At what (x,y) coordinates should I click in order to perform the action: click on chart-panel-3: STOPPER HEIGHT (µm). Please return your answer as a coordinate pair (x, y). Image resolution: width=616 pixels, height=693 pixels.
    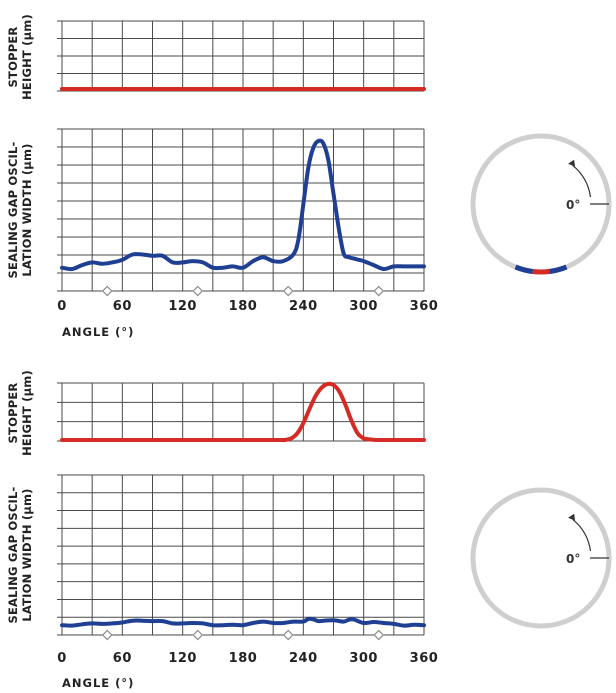
    Looking at the image, I should click on (216, 413).